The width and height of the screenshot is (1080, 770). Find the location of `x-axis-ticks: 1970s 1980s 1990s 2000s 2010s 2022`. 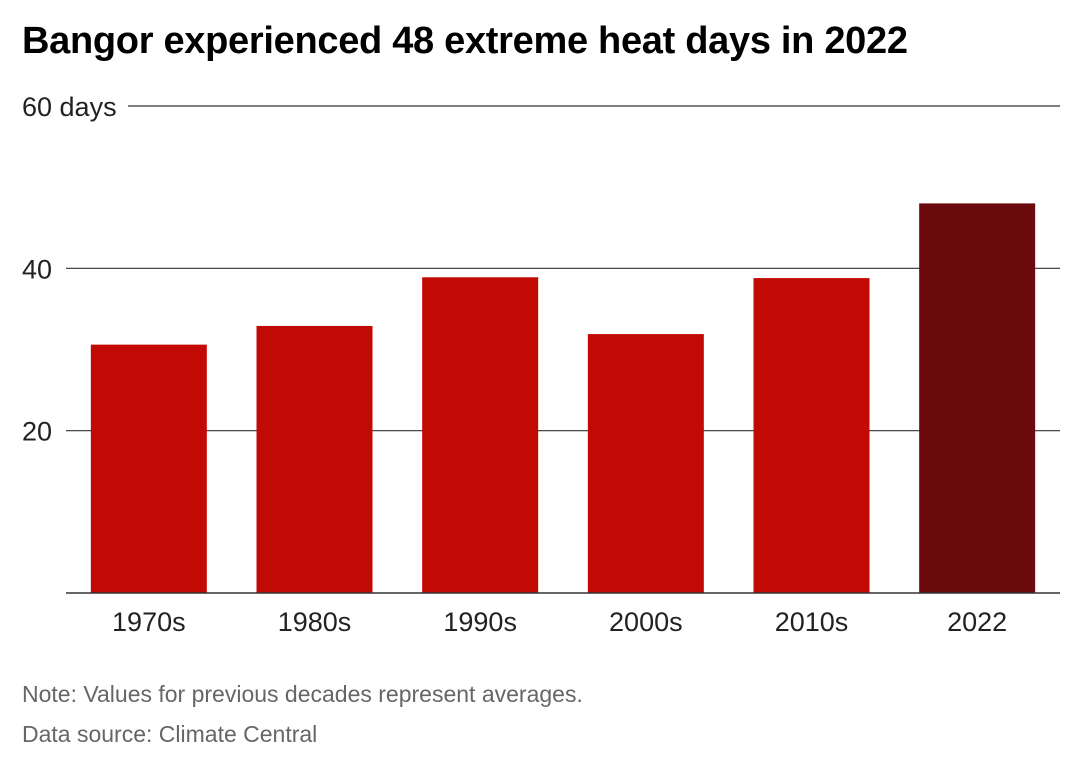

x-axis-ticks: 1970s 1980s 1990s 2000s 2010s 2022 is located at coordinates (559, 622).